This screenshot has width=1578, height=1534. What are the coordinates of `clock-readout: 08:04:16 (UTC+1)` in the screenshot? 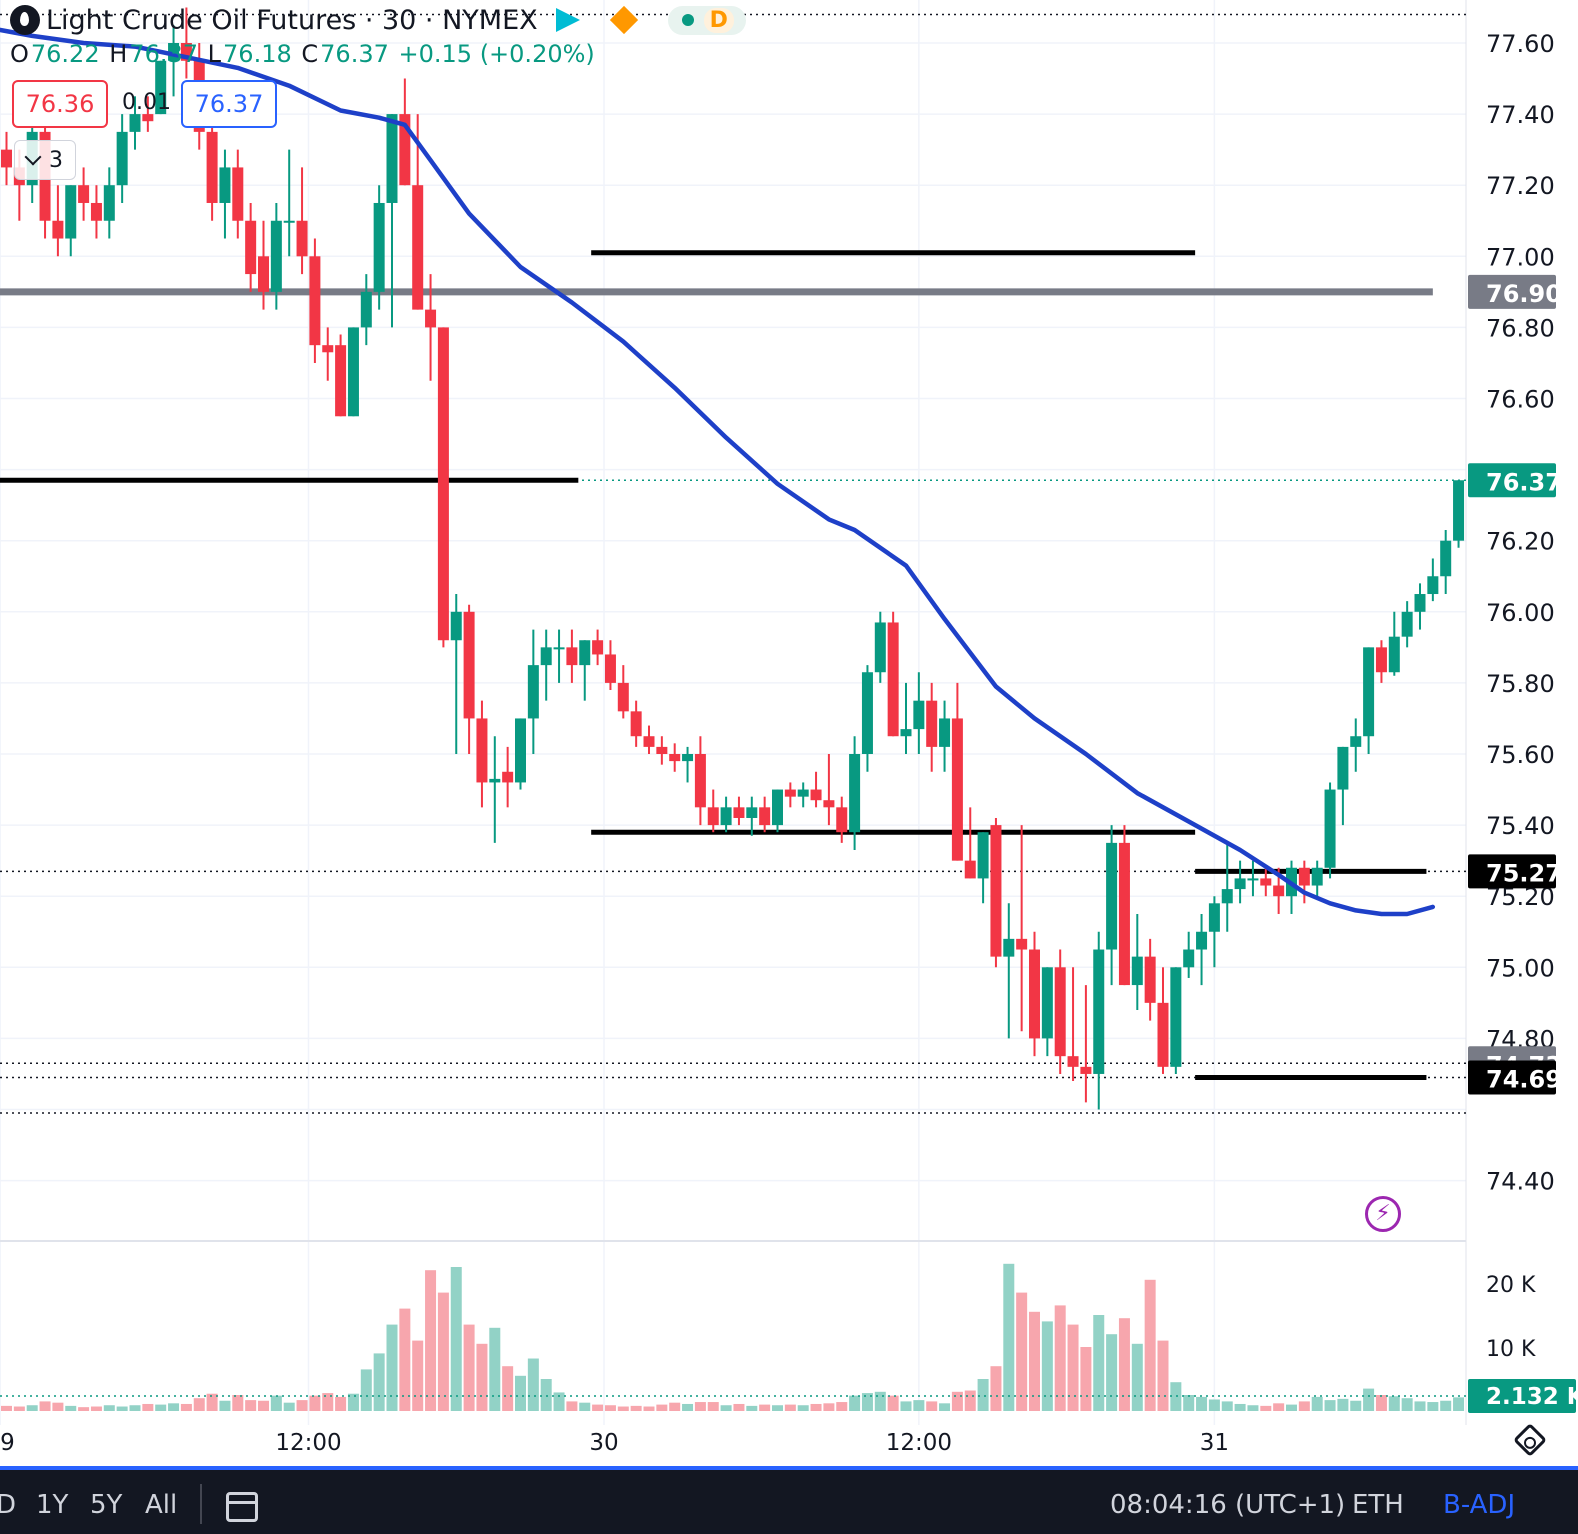 It's located at (1228, 1505).